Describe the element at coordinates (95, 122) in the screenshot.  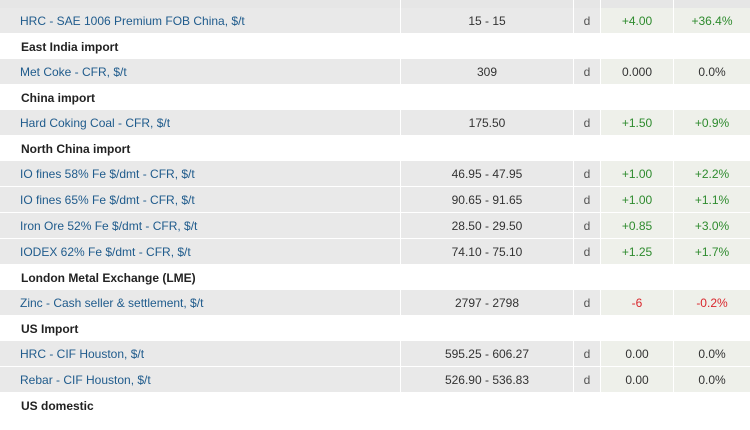
I see `commodity-link: Hard Coking Coal - CFR, $/t` at that location.